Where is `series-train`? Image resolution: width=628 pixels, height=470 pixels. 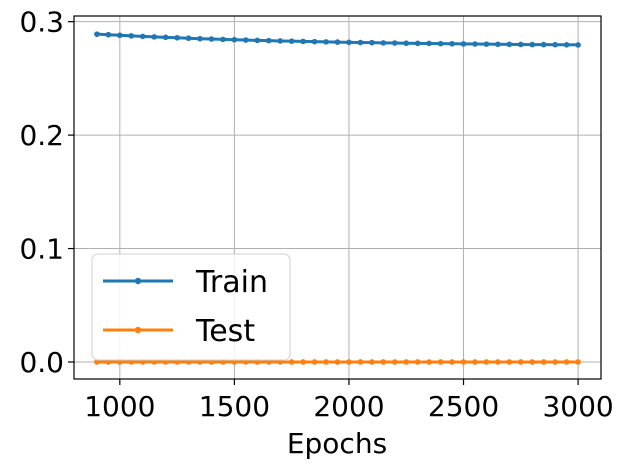
series-train is located at coordinates (337, 39).